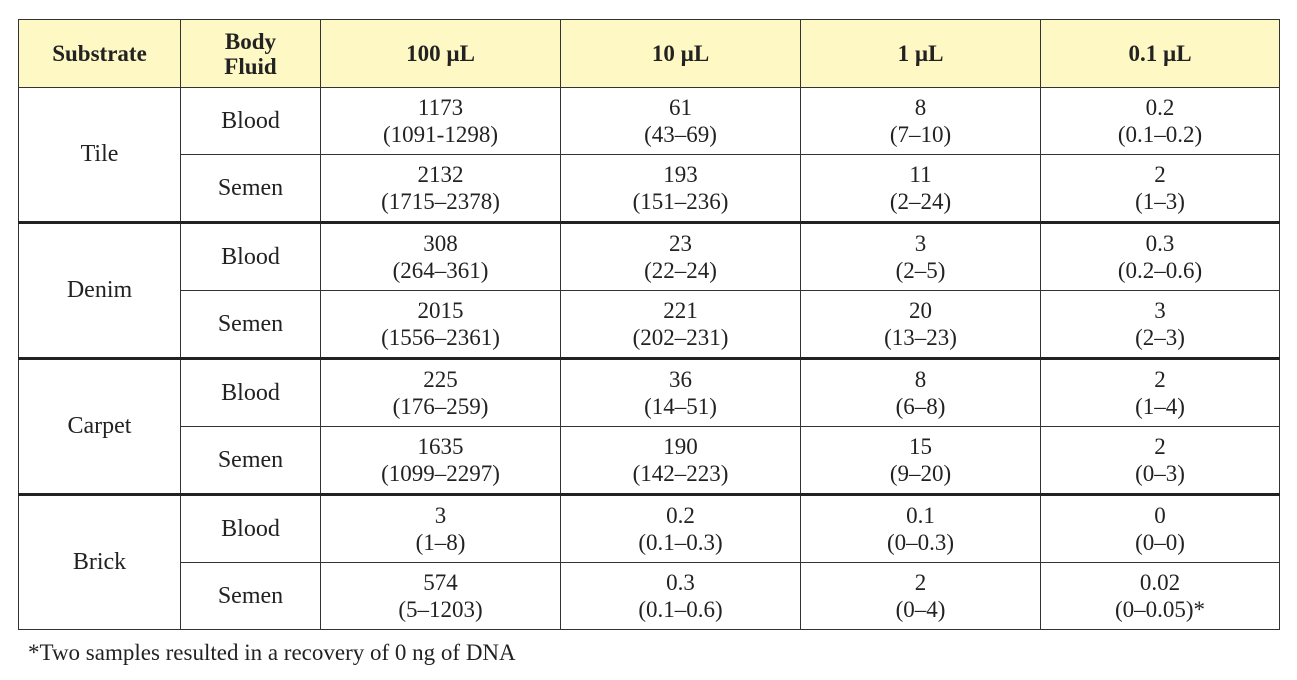 Image resolution: width=1297 pixels, height=680 pixels. I want to click on value-cell: 8 (6–8), so click(920, 392).